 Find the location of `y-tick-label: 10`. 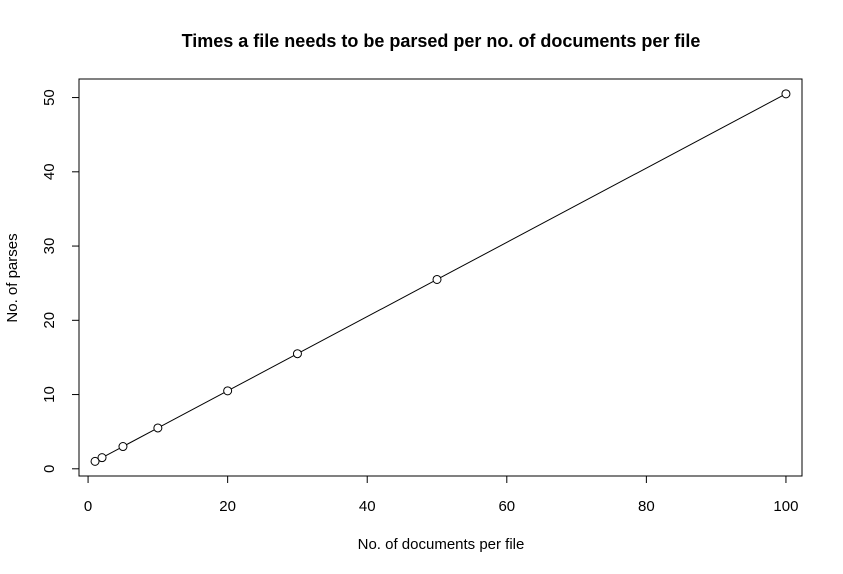

y-tick-label: 10 is located at coordinates (49, 394).